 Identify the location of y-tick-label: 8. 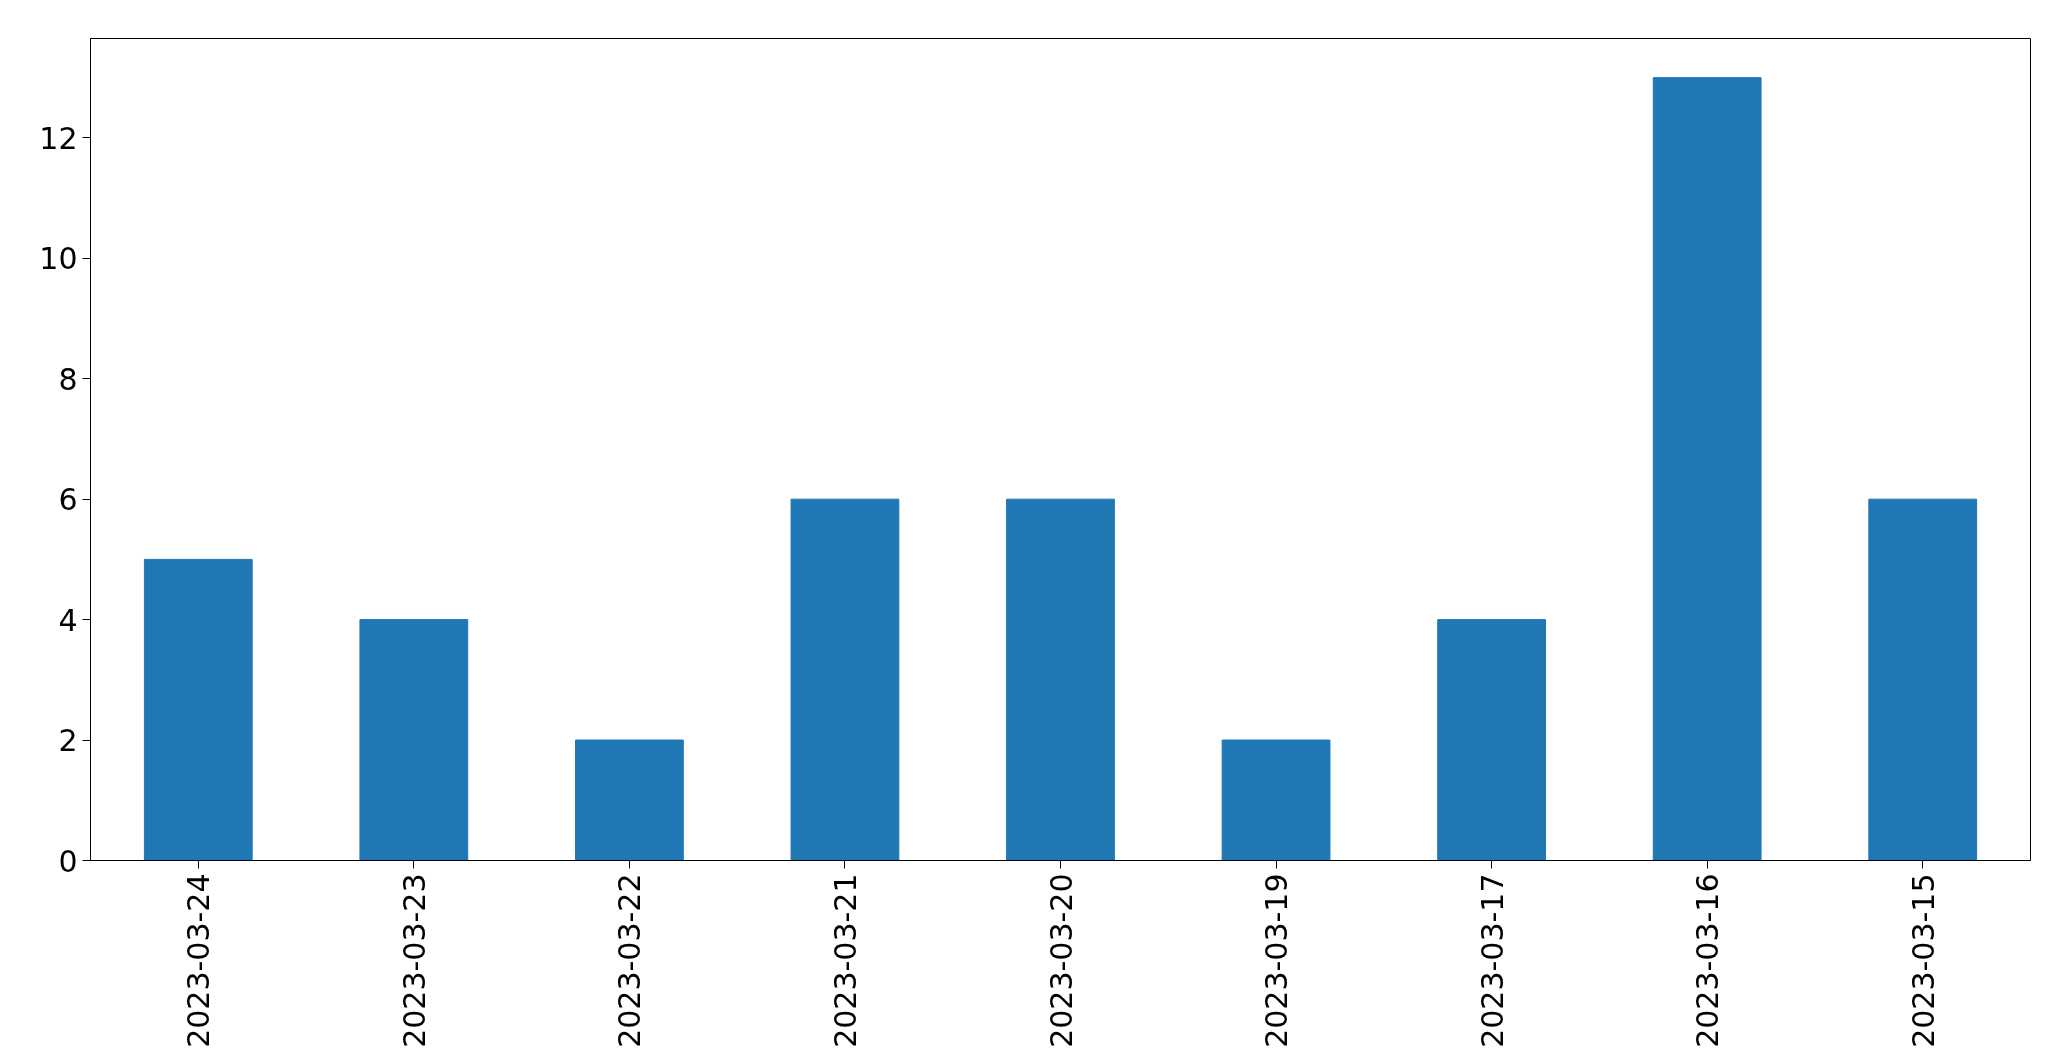
(68, 379).